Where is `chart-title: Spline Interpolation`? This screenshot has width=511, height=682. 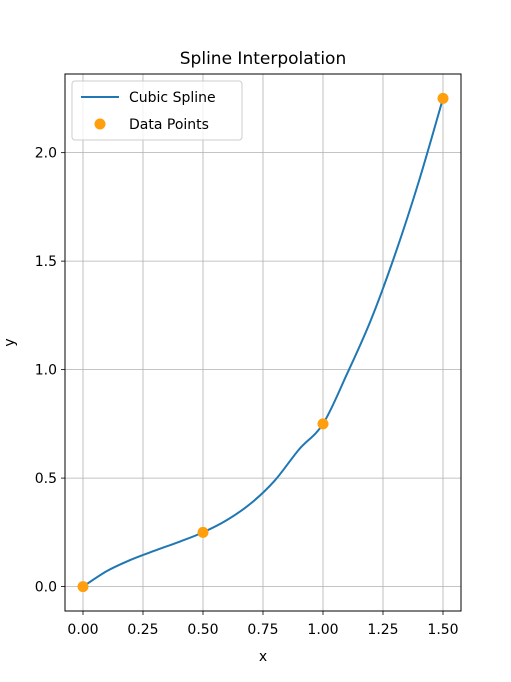
chart-title: Spline Interpolation is located at coordinates (263, 59).